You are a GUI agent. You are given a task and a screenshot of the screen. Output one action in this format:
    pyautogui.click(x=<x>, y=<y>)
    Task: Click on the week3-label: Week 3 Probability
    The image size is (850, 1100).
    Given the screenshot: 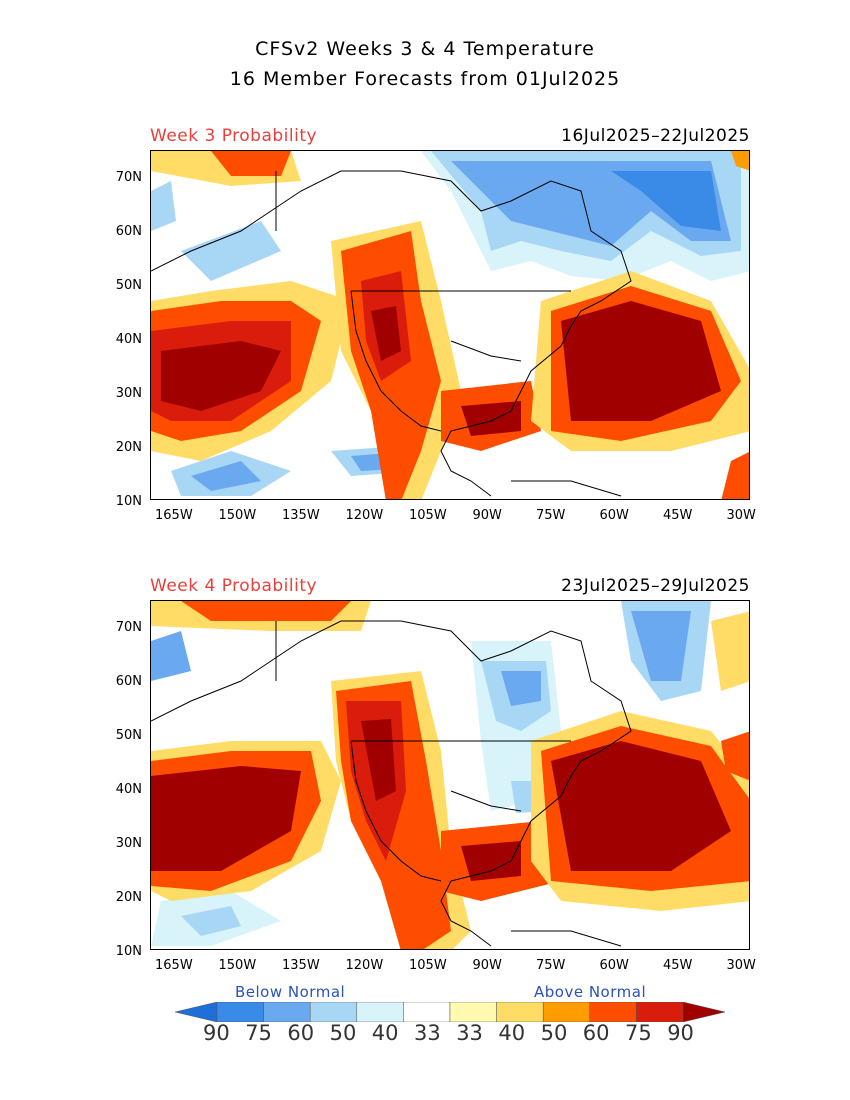 What is the action you would take?
    pyautogui.click(x=234, y=136)
    